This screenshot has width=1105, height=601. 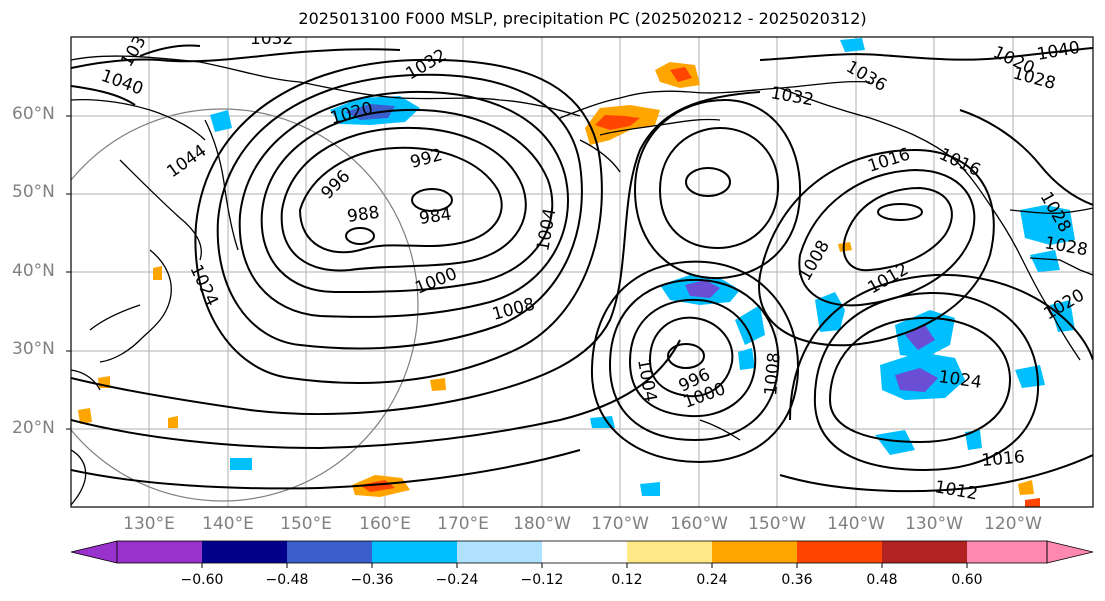 I want to click on contour-label: 1032, so click(x=271, y=39).